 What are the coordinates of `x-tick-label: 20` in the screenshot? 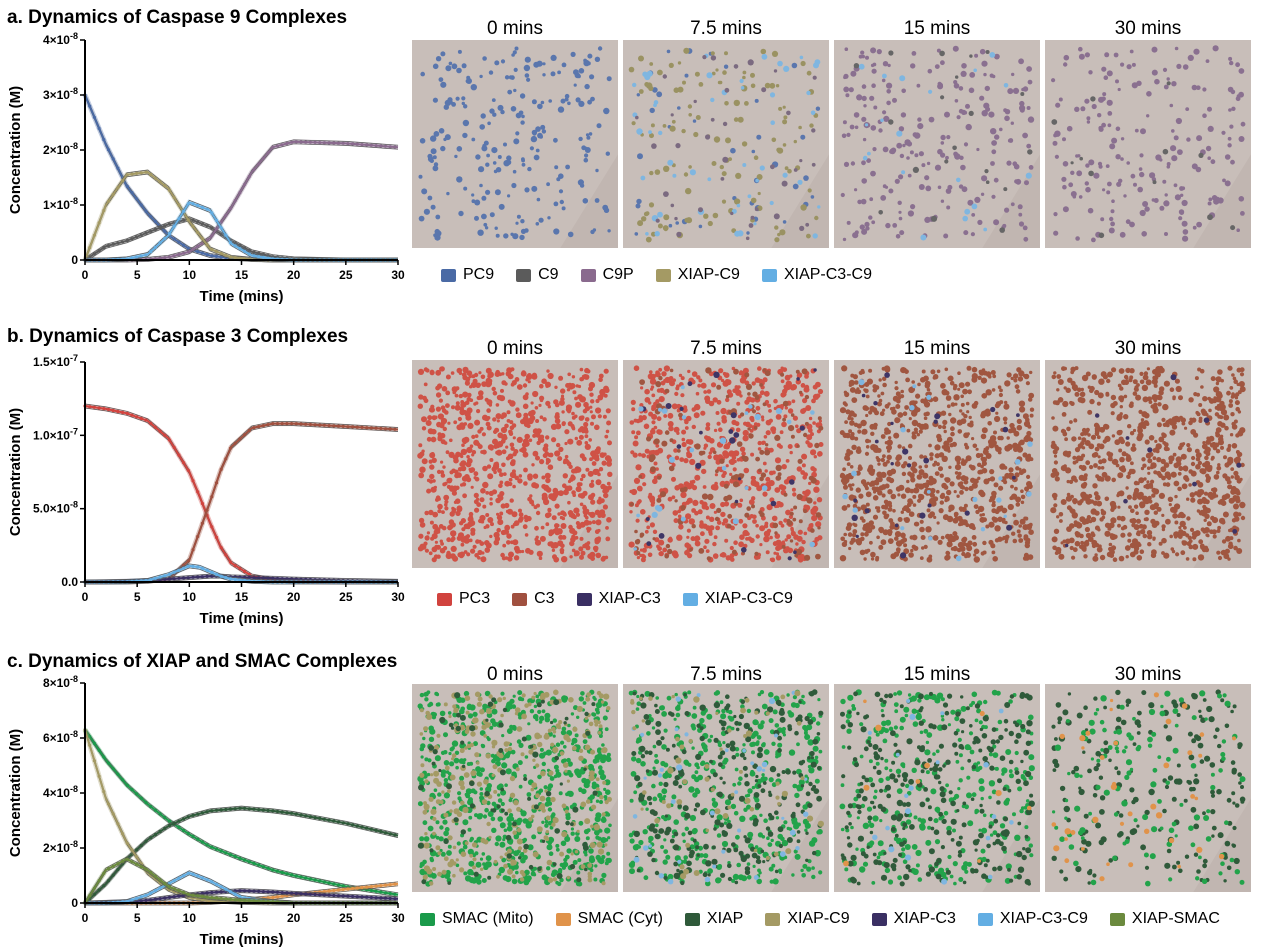 It's located at (294, 275).